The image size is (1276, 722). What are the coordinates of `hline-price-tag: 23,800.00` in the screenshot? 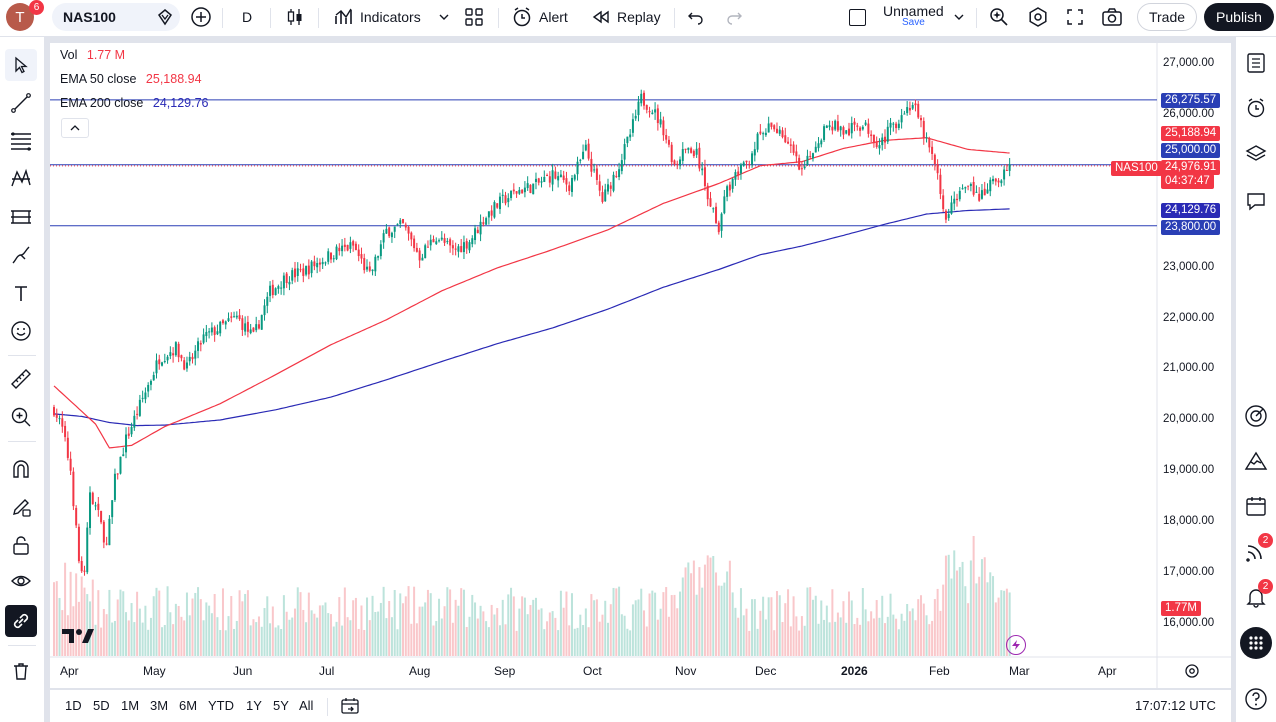 It's located at (1191, 227).